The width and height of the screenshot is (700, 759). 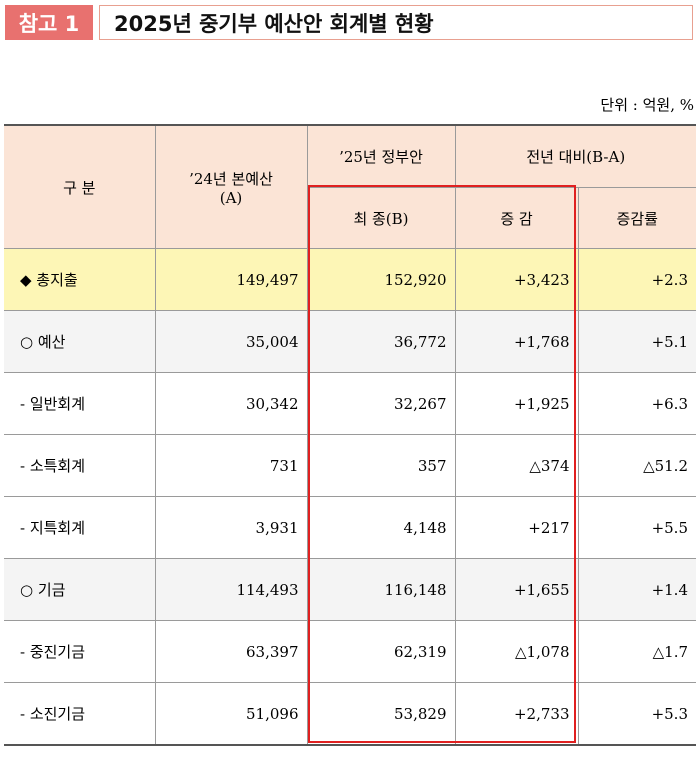 What do you see at coordinates (231, 589) in the screenshot?
I see `cell-budget-2024: 114,493` at bounding box center [231, 589].